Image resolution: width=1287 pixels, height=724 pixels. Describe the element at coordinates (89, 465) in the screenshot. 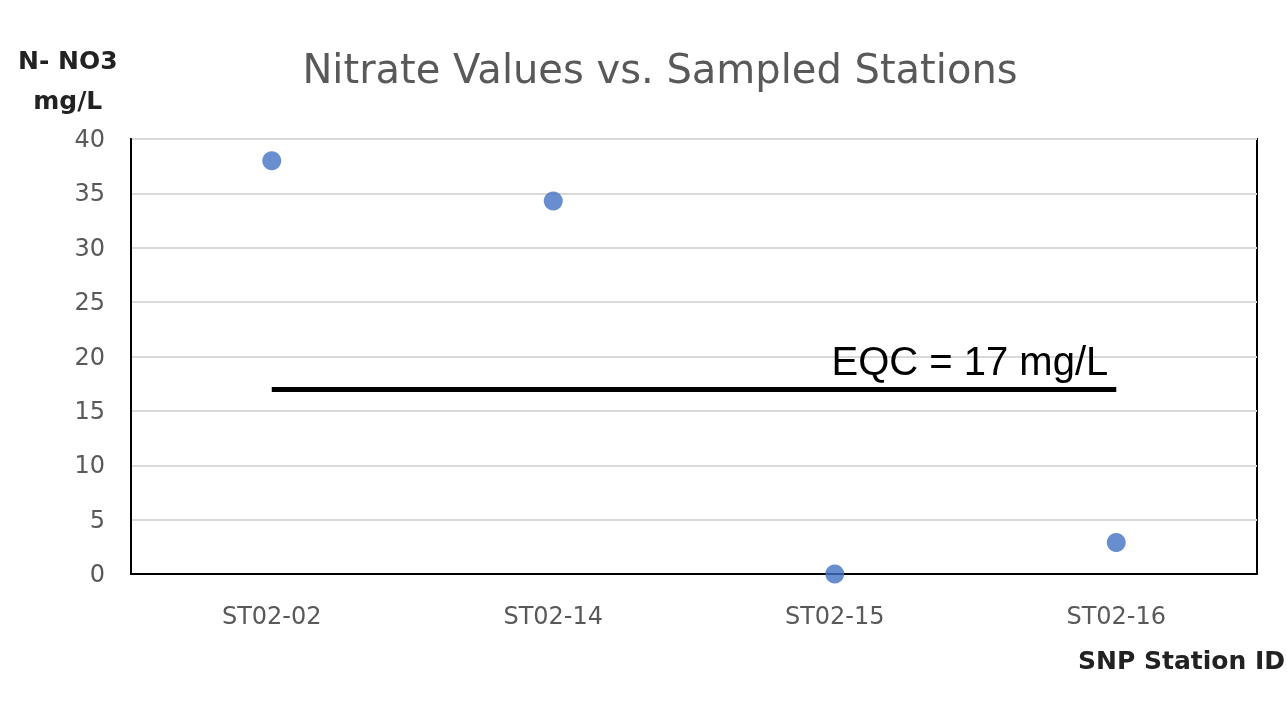

I see `y-tick-label: 10` at that location.